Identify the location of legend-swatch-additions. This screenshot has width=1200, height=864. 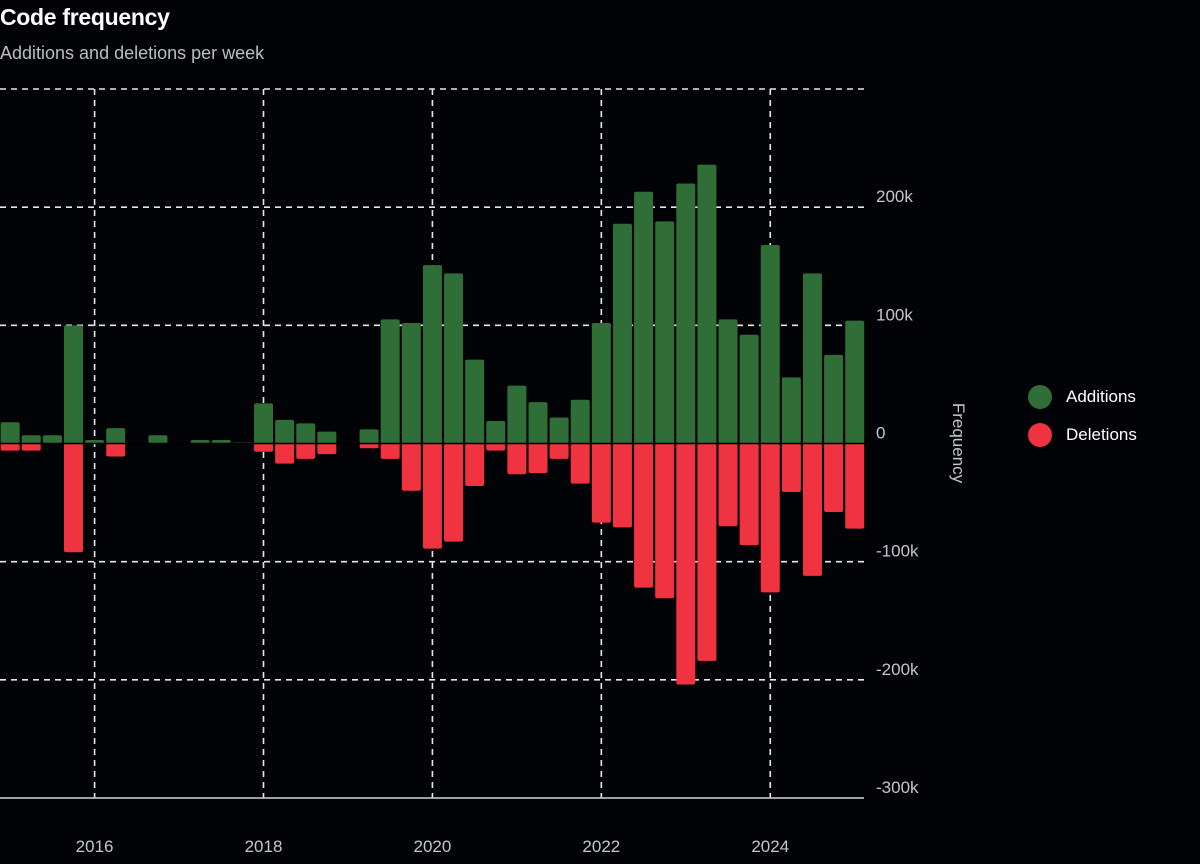
(1040, 397).